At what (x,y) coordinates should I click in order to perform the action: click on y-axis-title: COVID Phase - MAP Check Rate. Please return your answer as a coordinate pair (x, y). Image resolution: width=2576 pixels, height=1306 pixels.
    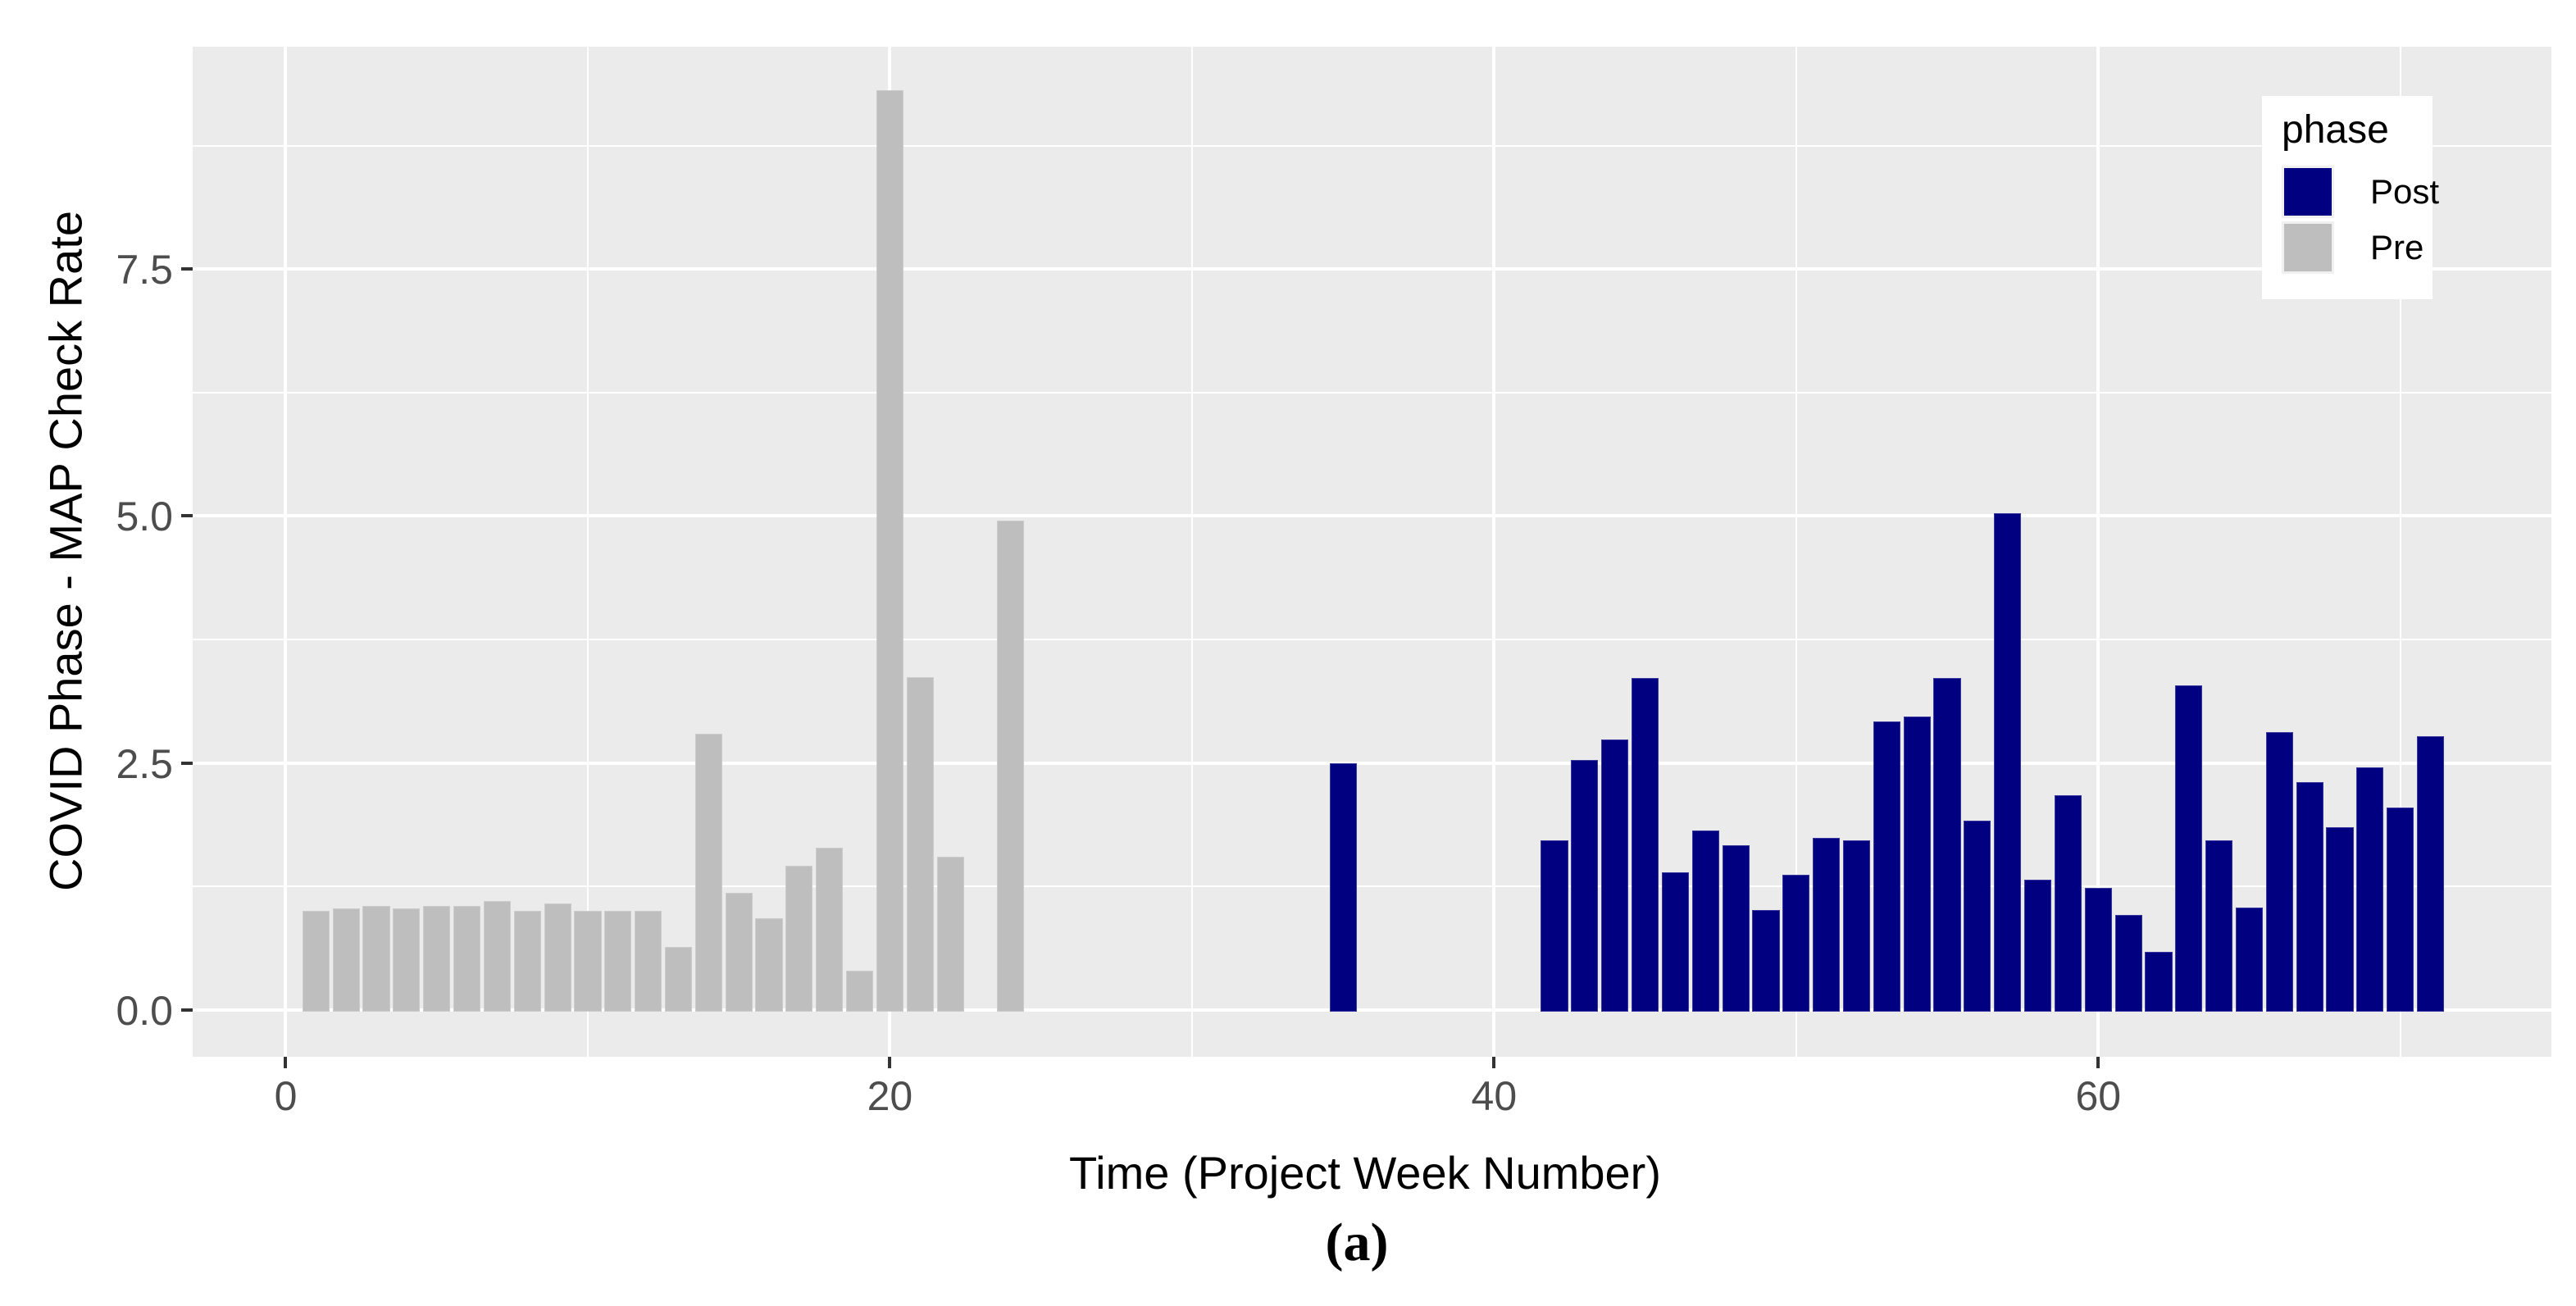
    Looking at the image, I should click on (65, 551).